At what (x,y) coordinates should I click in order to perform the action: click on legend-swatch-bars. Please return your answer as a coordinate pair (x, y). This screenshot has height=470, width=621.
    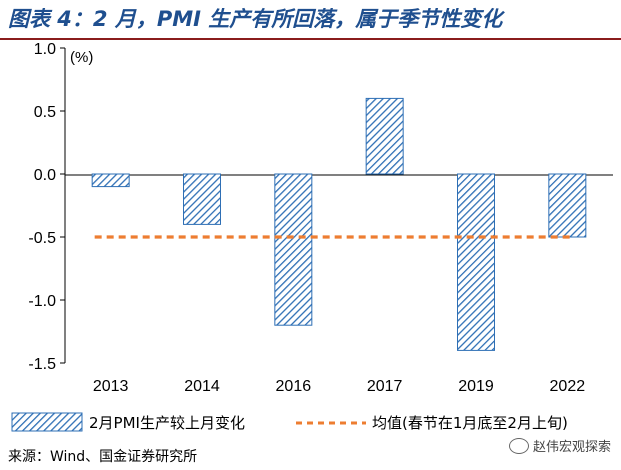
    Looking at the image, I should click on (47, 422).